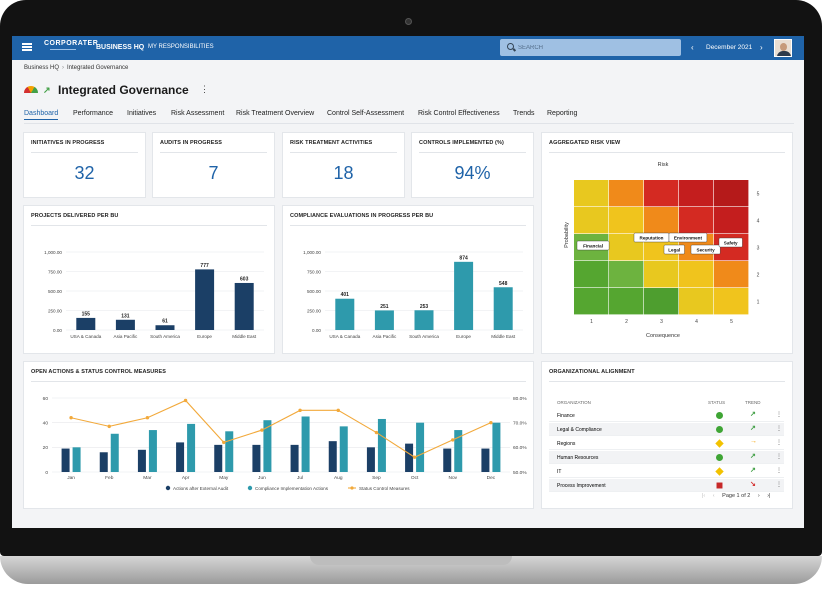  Describe the element at coordinates (592, 372) in the screenshot. I see `alignment-title: ORGANIZATIONAL ALIGNMENT` at that location.